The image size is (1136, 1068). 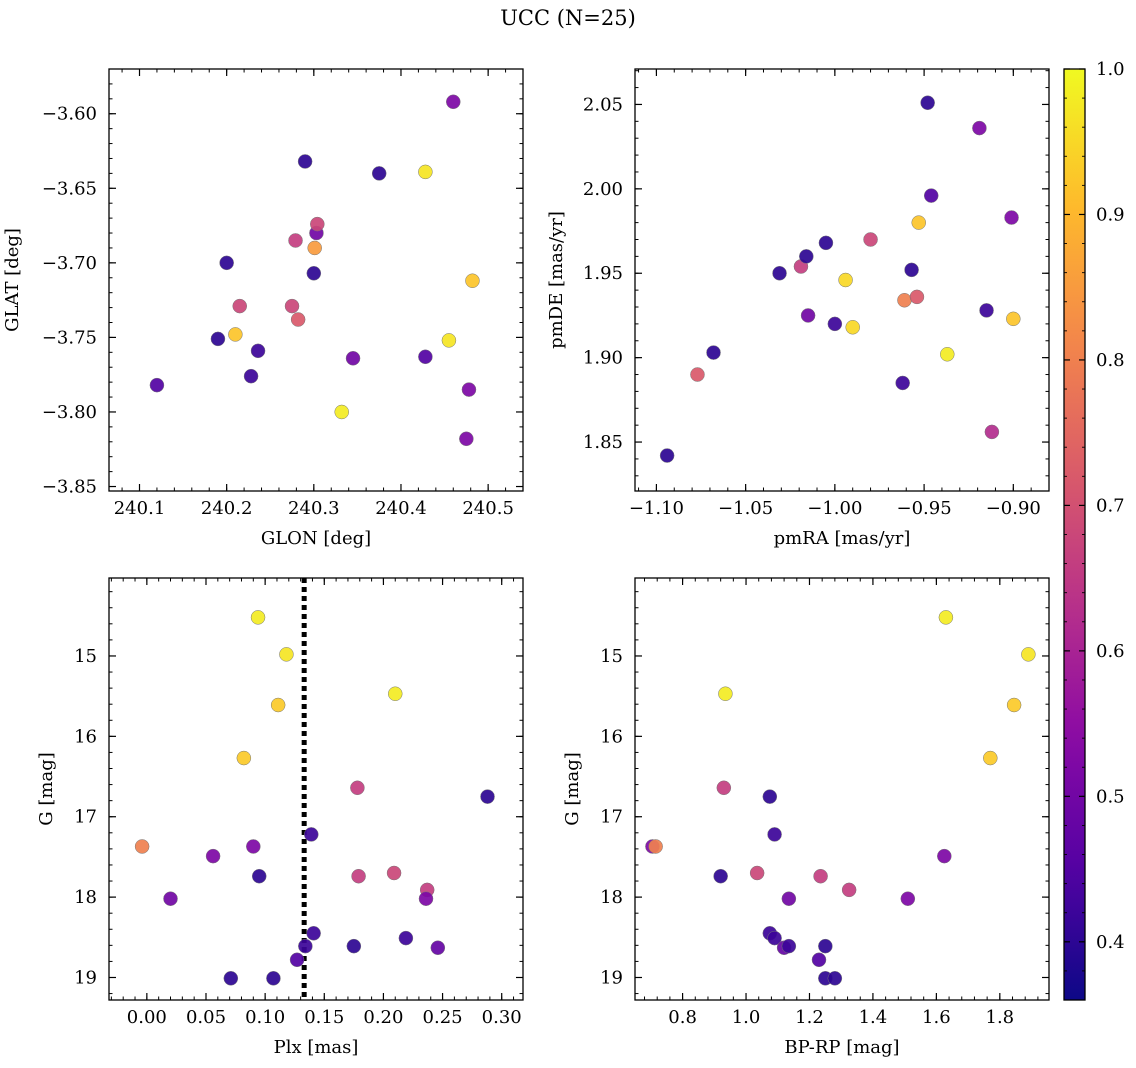 I want to click on colorbar-tick-label: 0.5, so click(x=1110, y=796).